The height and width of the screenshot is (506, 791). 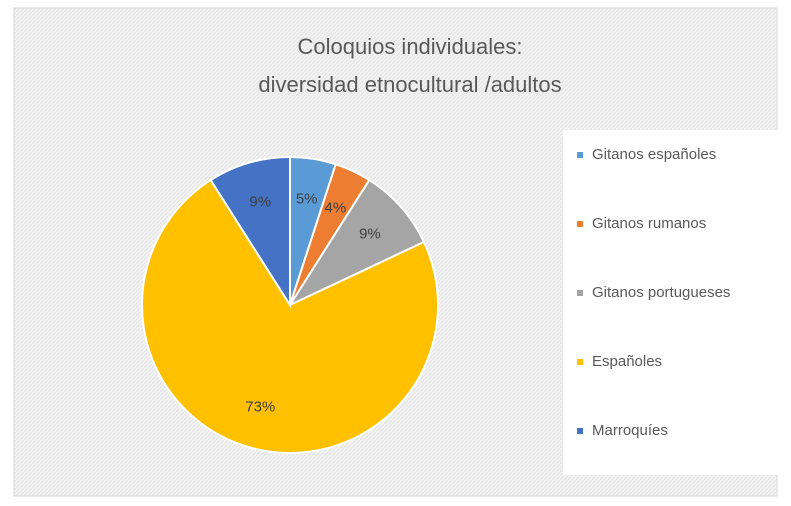 What do you see at coordinates (260, 406) in the screenshot?
I see `data-label: 73%` at bounding box center [260, 406].